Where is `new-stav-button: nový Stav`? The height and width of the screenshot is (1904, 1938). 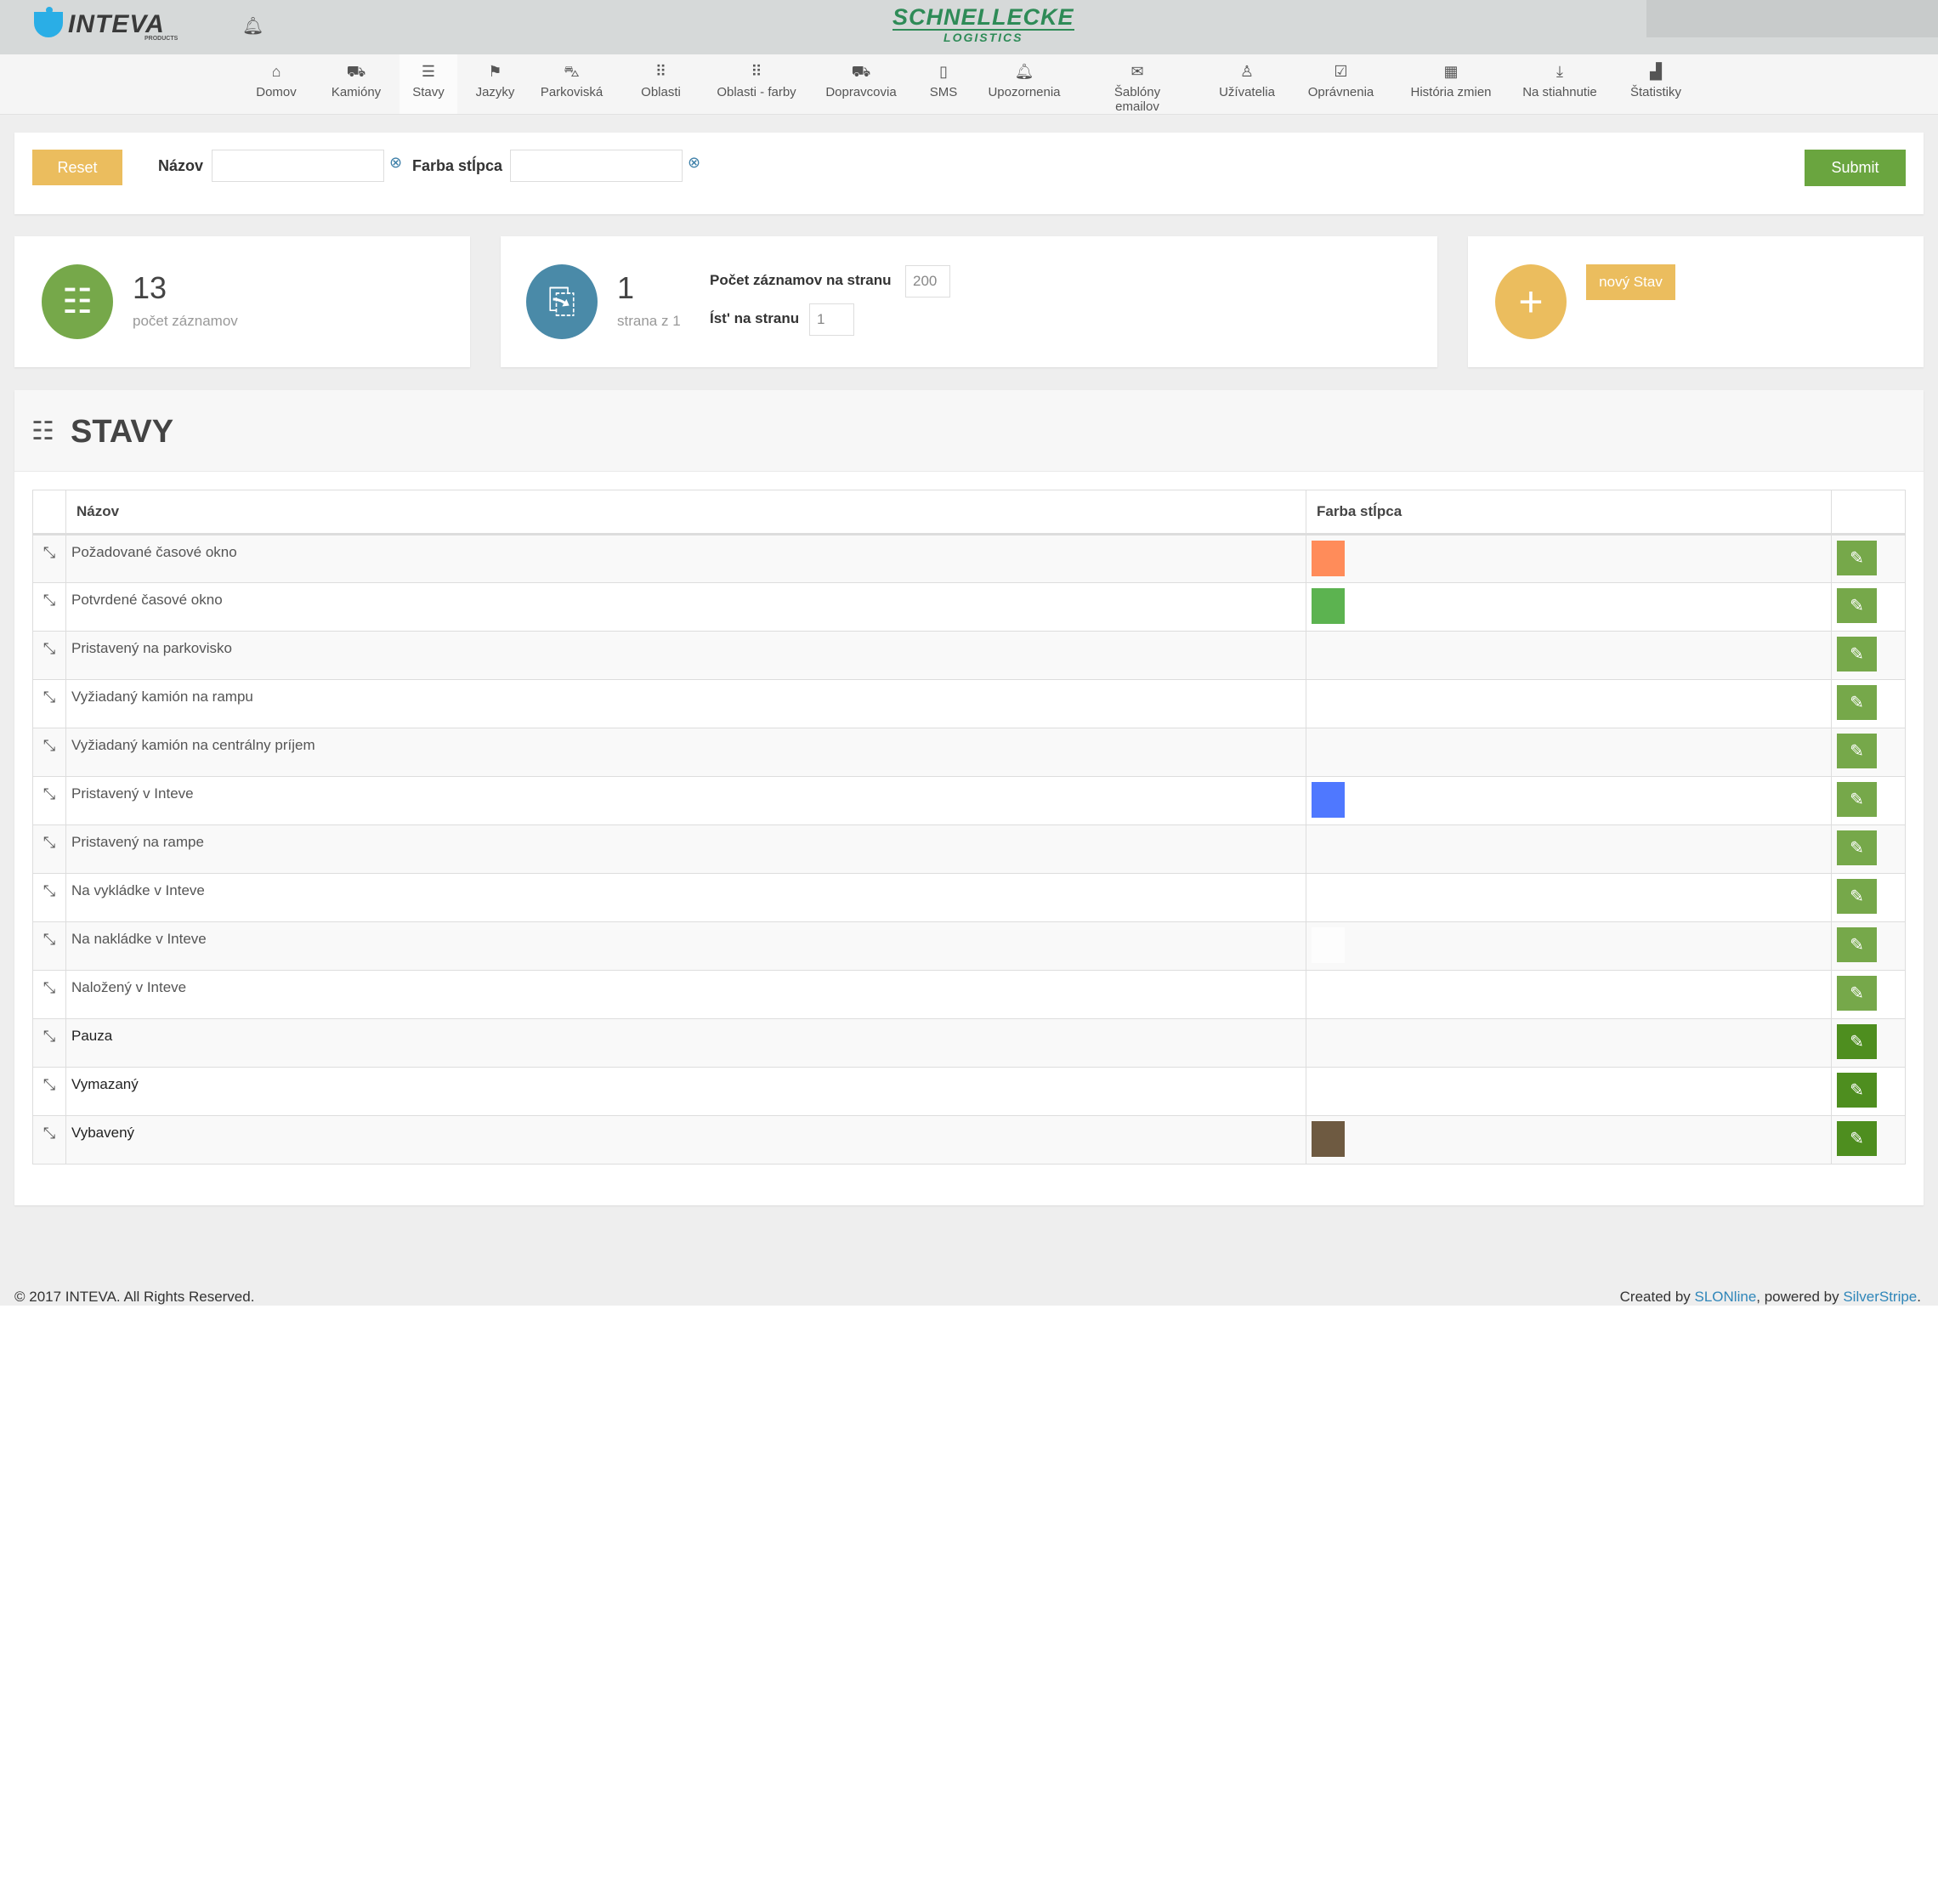
new-stav-button: nový Stav is located at coordinates (1630, 282).